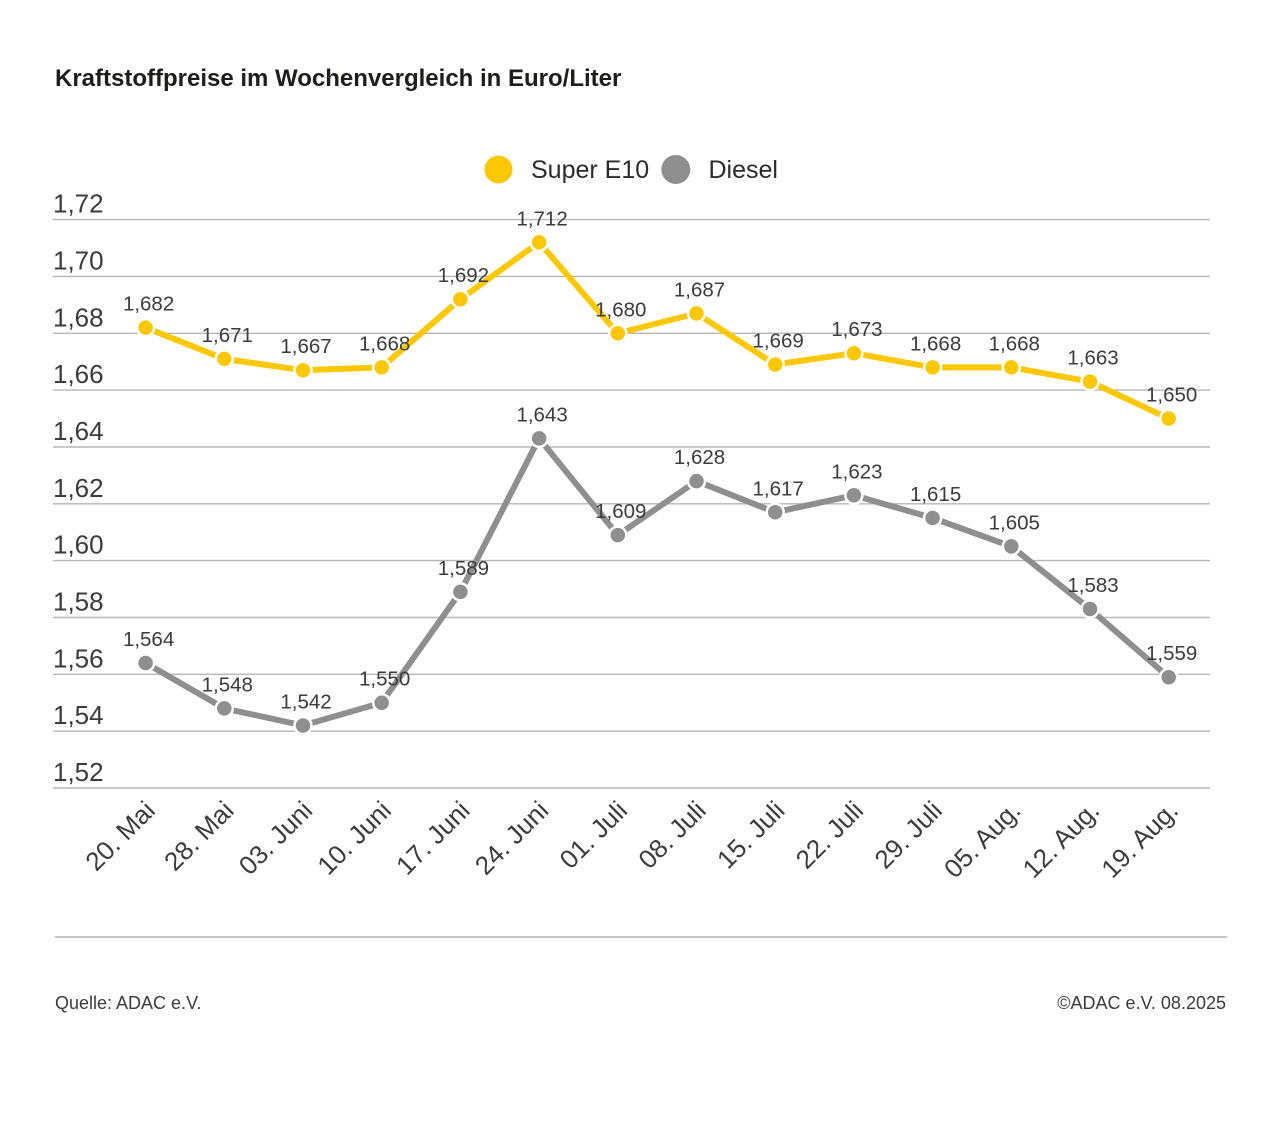  What do you see at coordinates (778, 488) in the screenshot?
I see `svg-text: 1,617` at bounding box center [778, 488].